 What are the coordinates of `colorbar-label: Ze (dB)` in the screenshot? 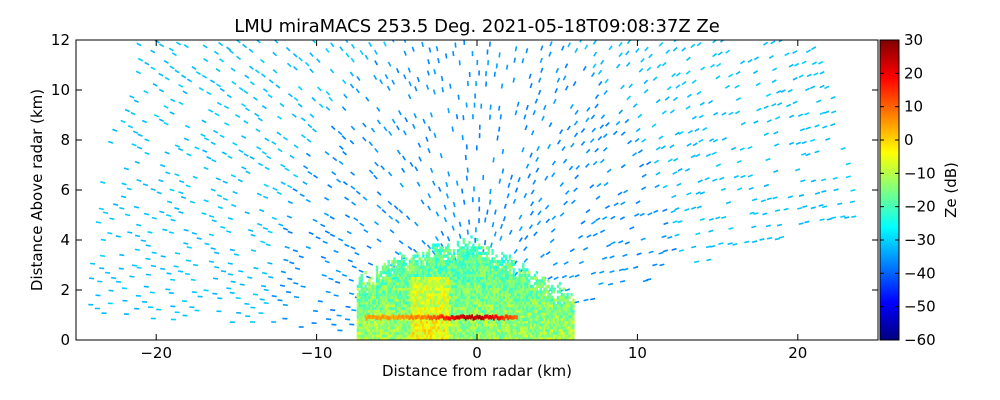 It's located at (951, 190).